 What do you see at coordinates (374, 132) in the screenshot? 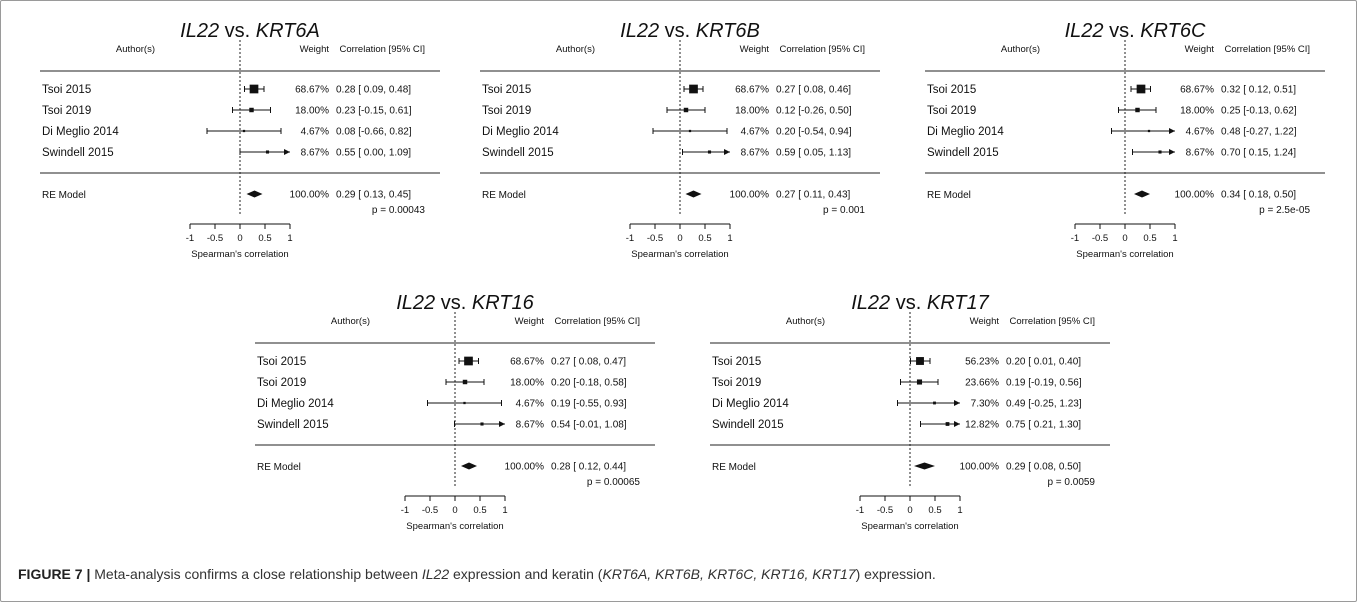
I see `study-ci: 0.08 [-0.66, 0.82]` at bounding box center [374, 132].